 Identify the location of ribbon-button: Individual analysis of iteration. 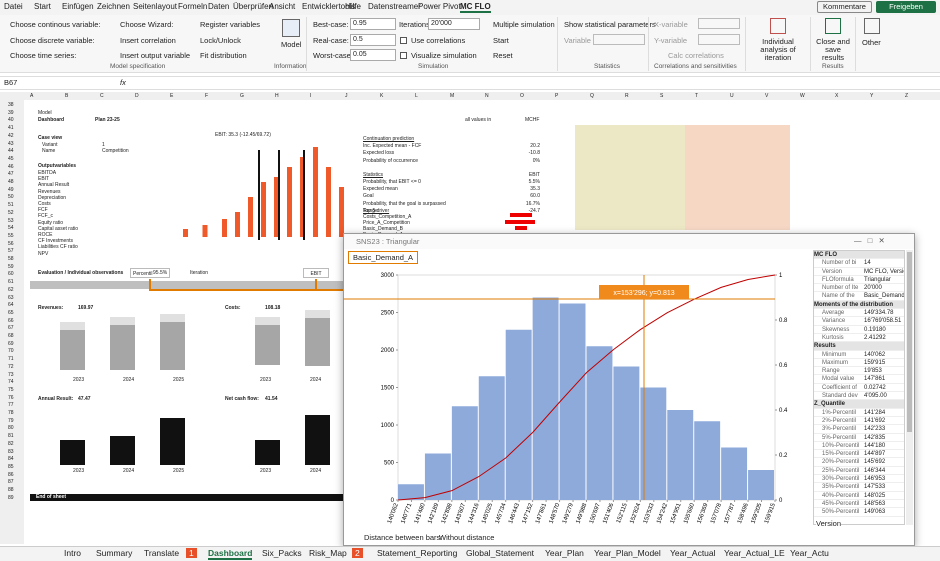
(778, 49).